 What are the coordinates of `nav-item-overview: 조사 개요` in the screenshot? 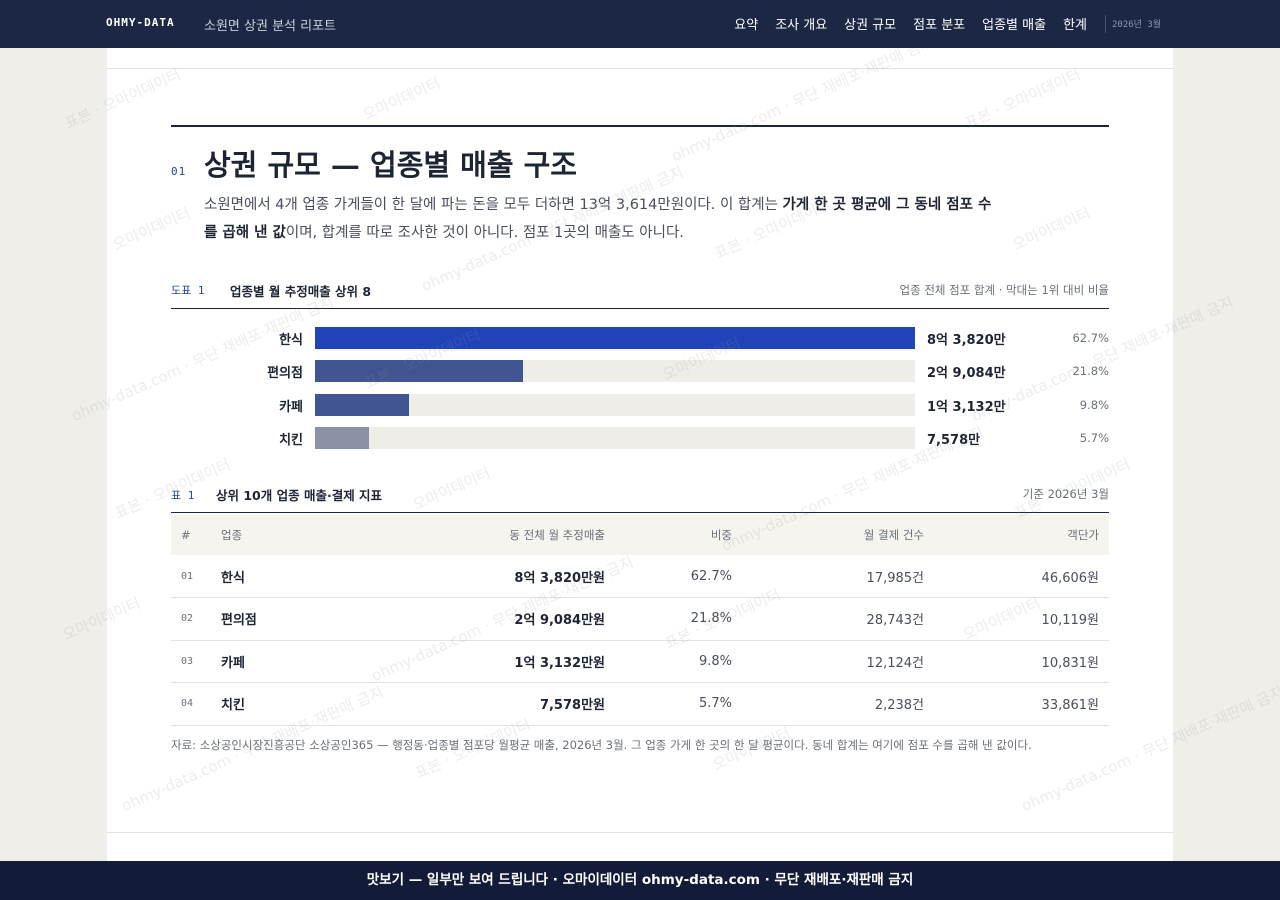 It's located at (801, 25).